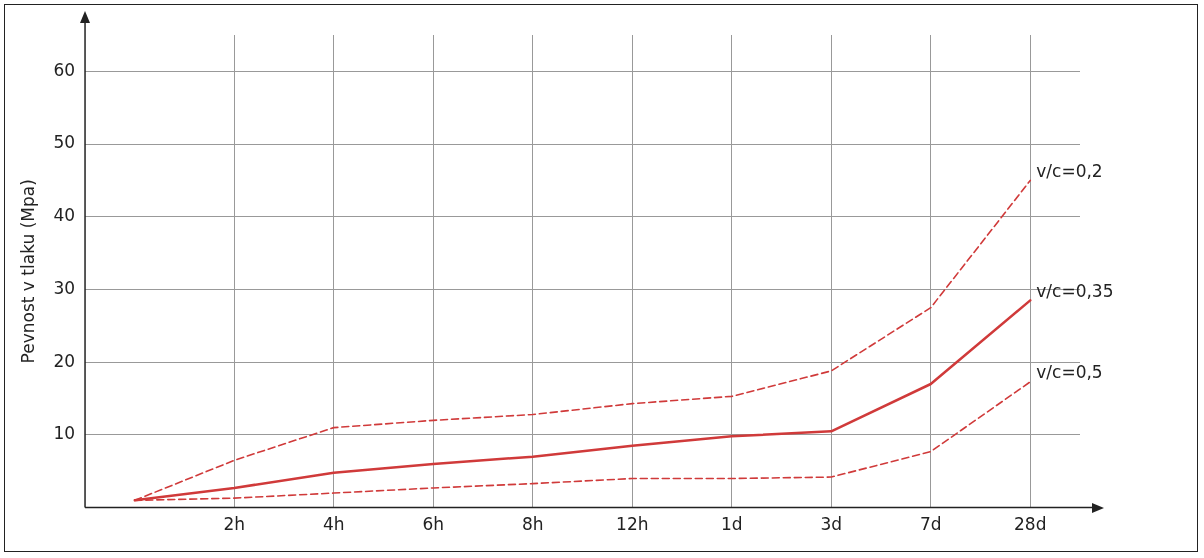  Describe the element at coordinates (1030, 524) in the screenshot. I see `x-tick-label: 28d` at that location.